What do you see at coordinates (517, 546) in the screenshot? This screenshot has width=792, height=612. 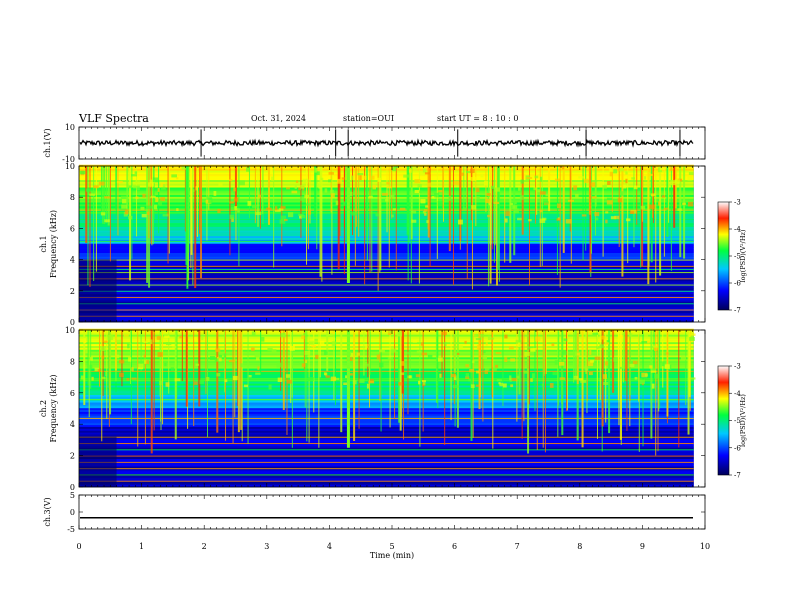 I see `x-tick-label: 7` at bounding box center [517, 546].